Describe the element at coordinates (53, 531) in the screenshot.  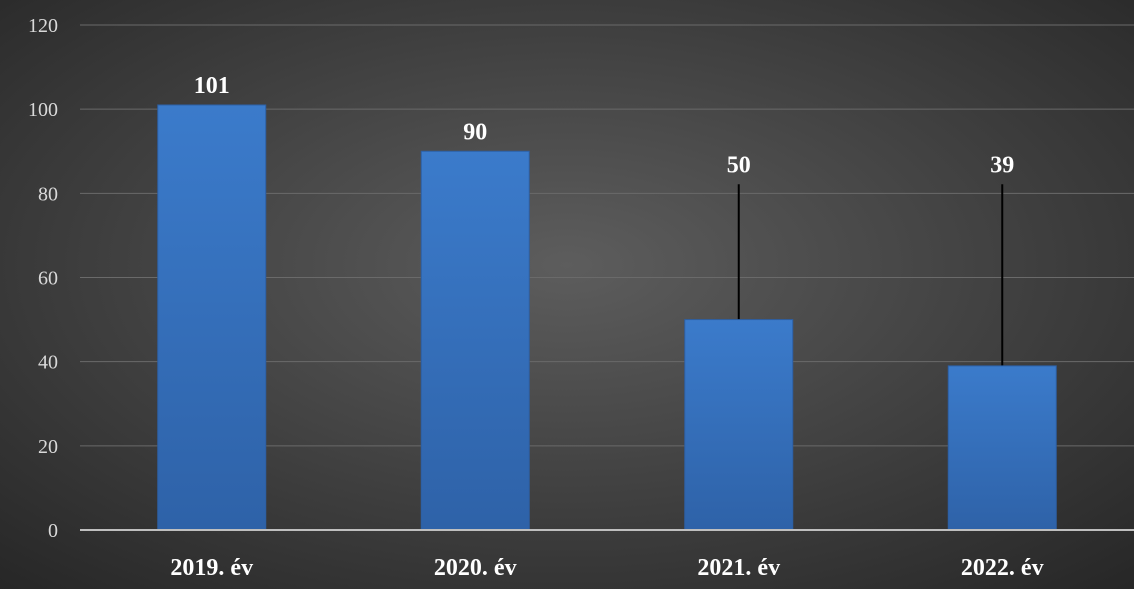
I see `y-tick-label: 0` at that location.